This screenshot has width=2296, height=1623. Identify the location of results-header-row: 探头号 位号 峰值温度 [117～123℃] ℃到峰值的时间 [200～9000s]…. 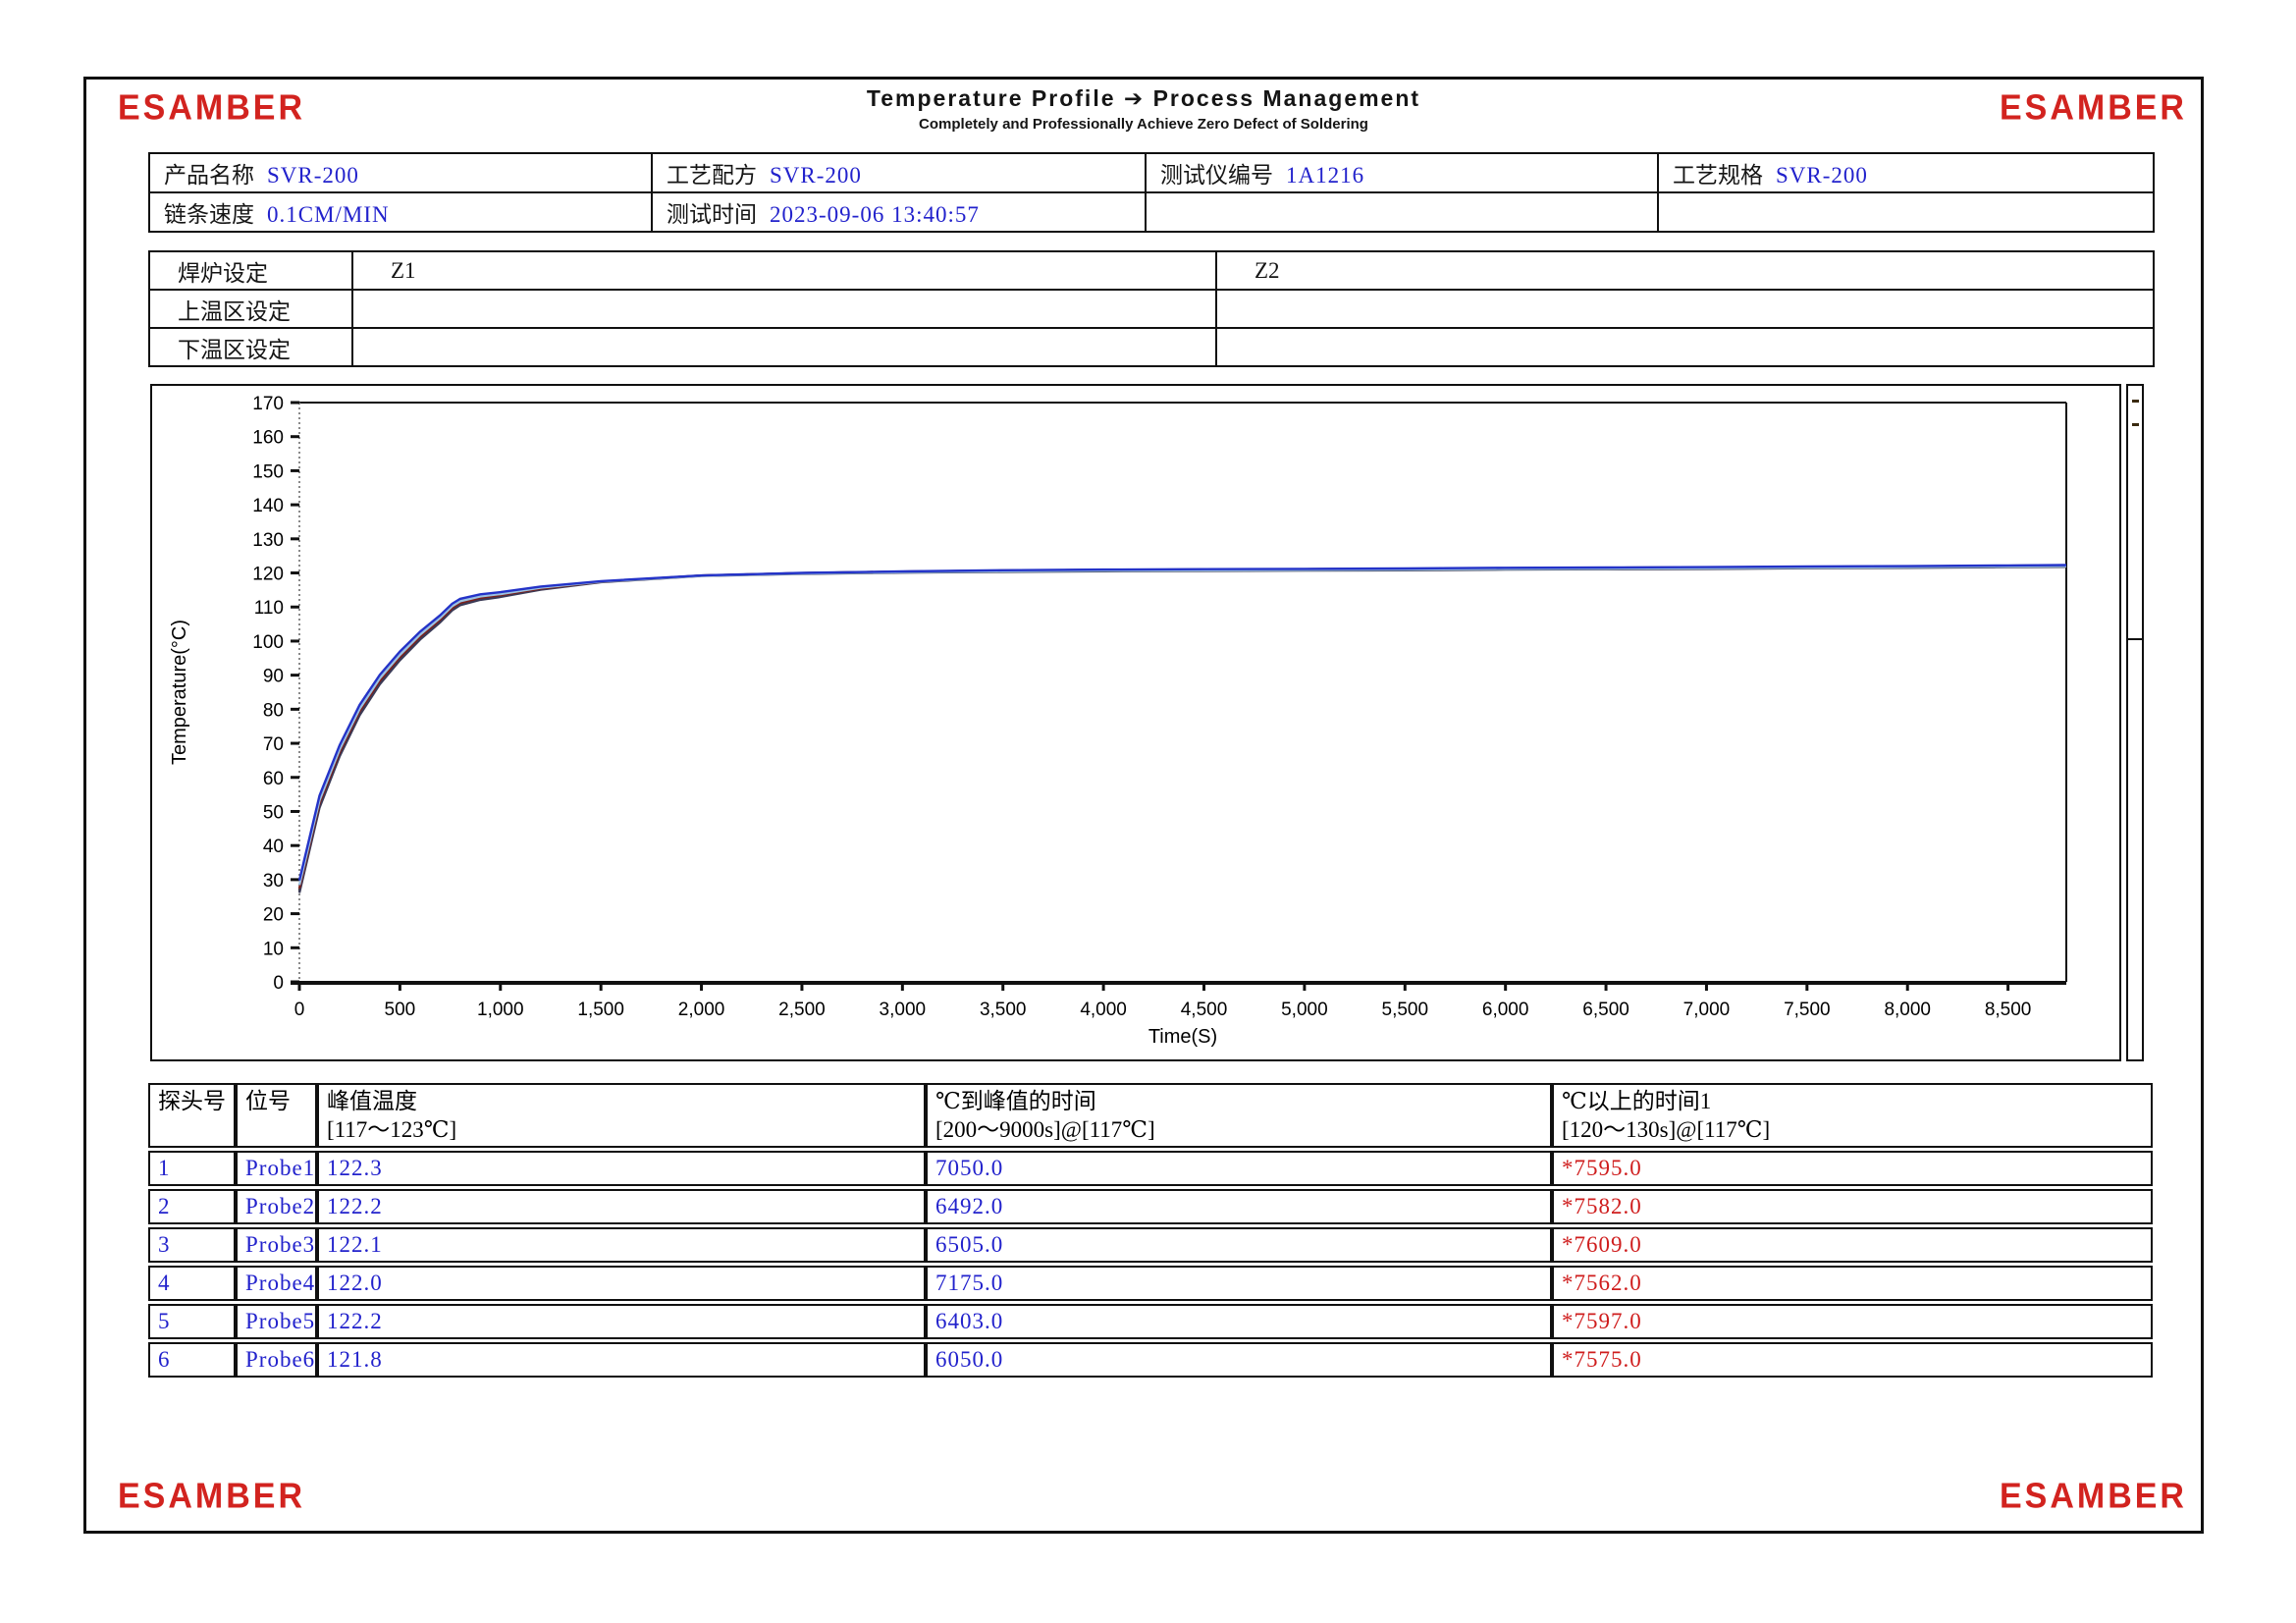
(1150, 1115).